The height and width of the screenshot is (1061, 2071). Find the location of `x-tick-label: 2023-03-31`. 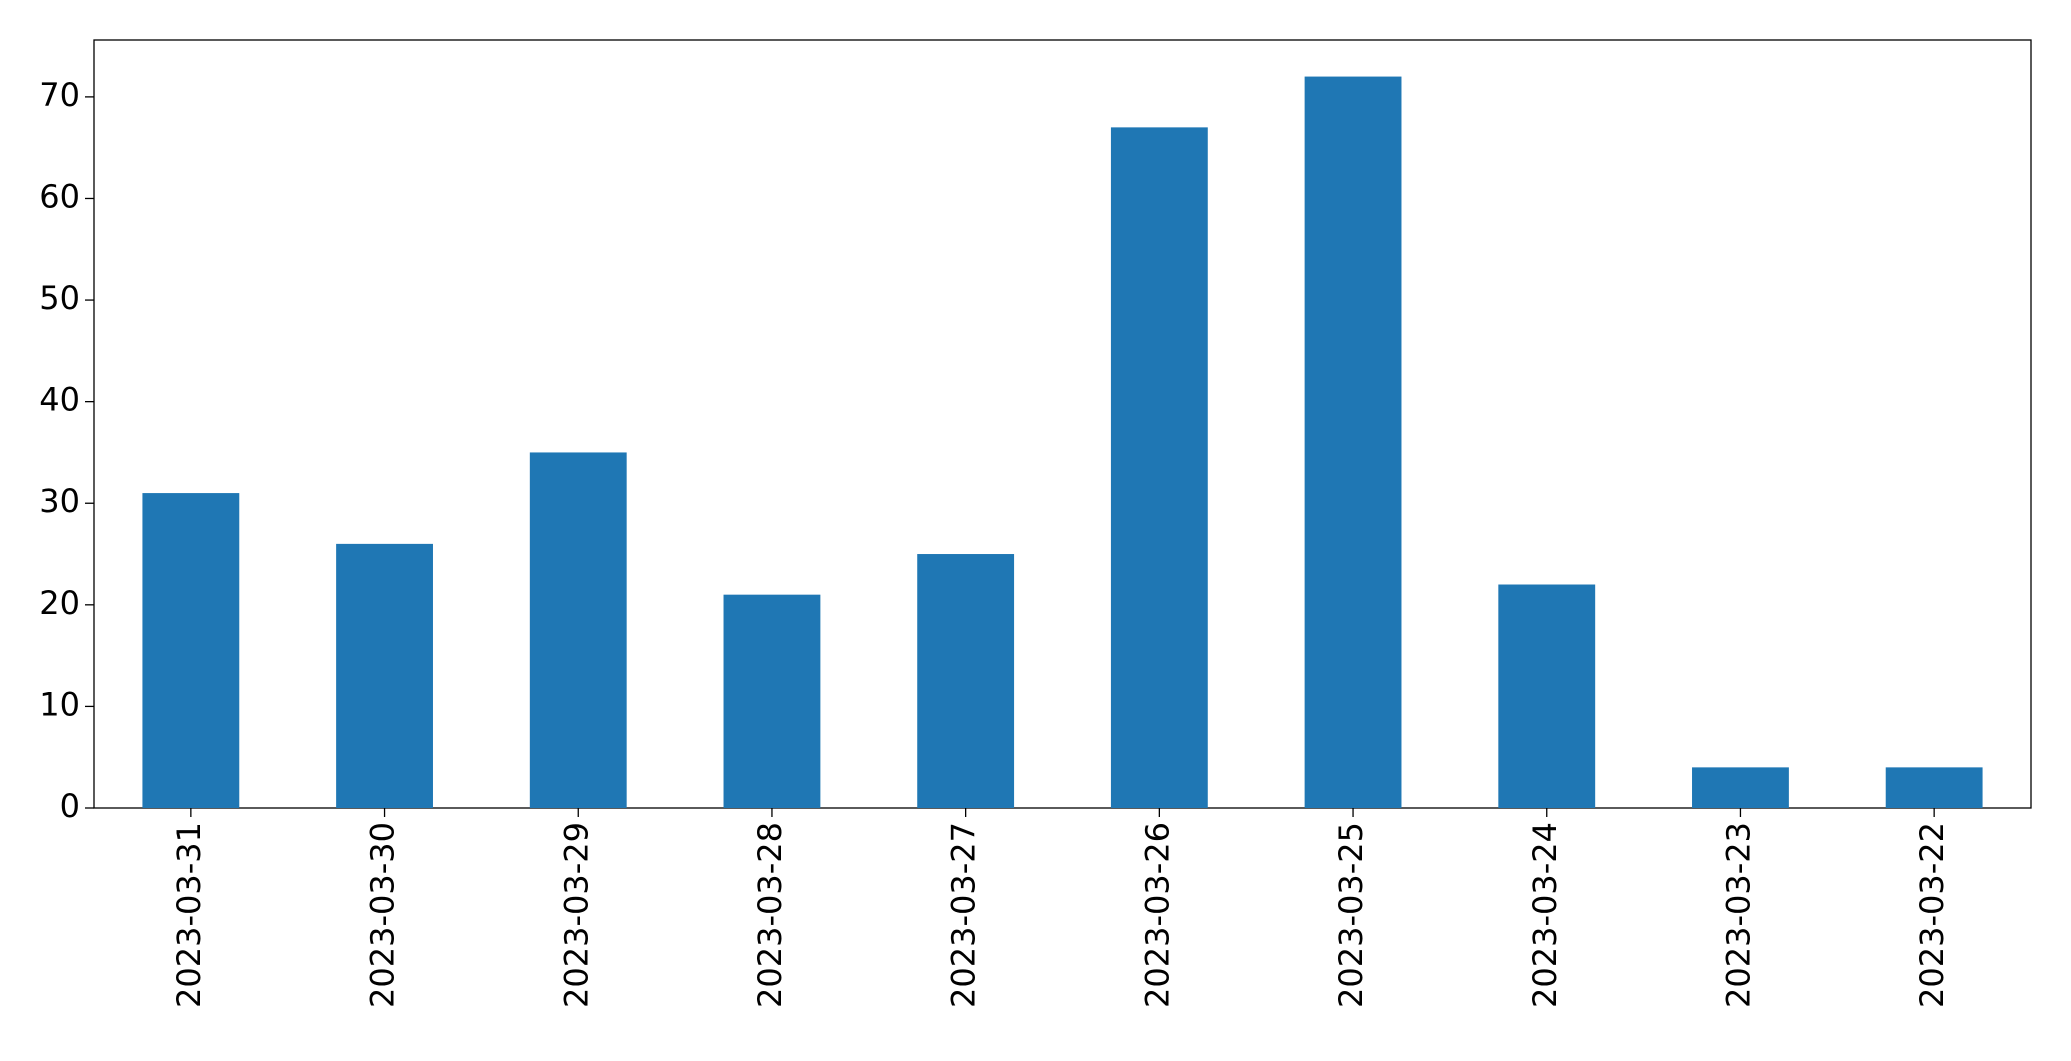

x-tick-label: 2023-03-31 is located at coordinates (189, 915).